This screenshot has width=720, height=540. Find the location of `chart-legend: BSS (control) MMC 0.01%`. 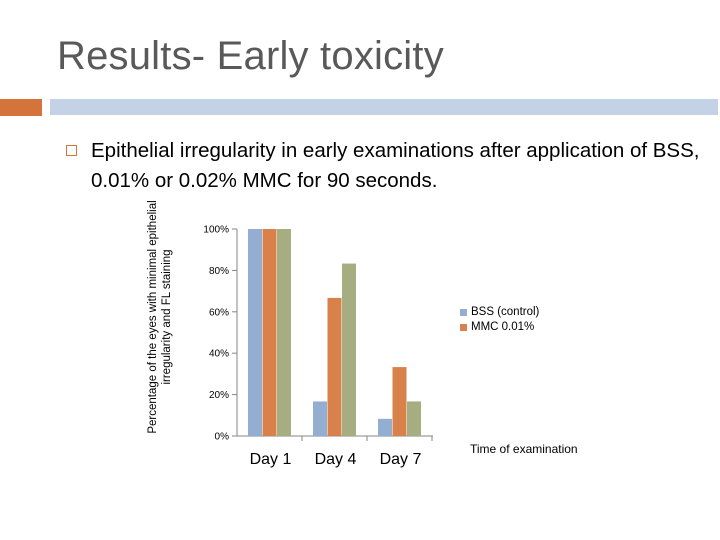

chart-legend: BSS (control) MMC 0.01% is located at coordinates (520, 320).